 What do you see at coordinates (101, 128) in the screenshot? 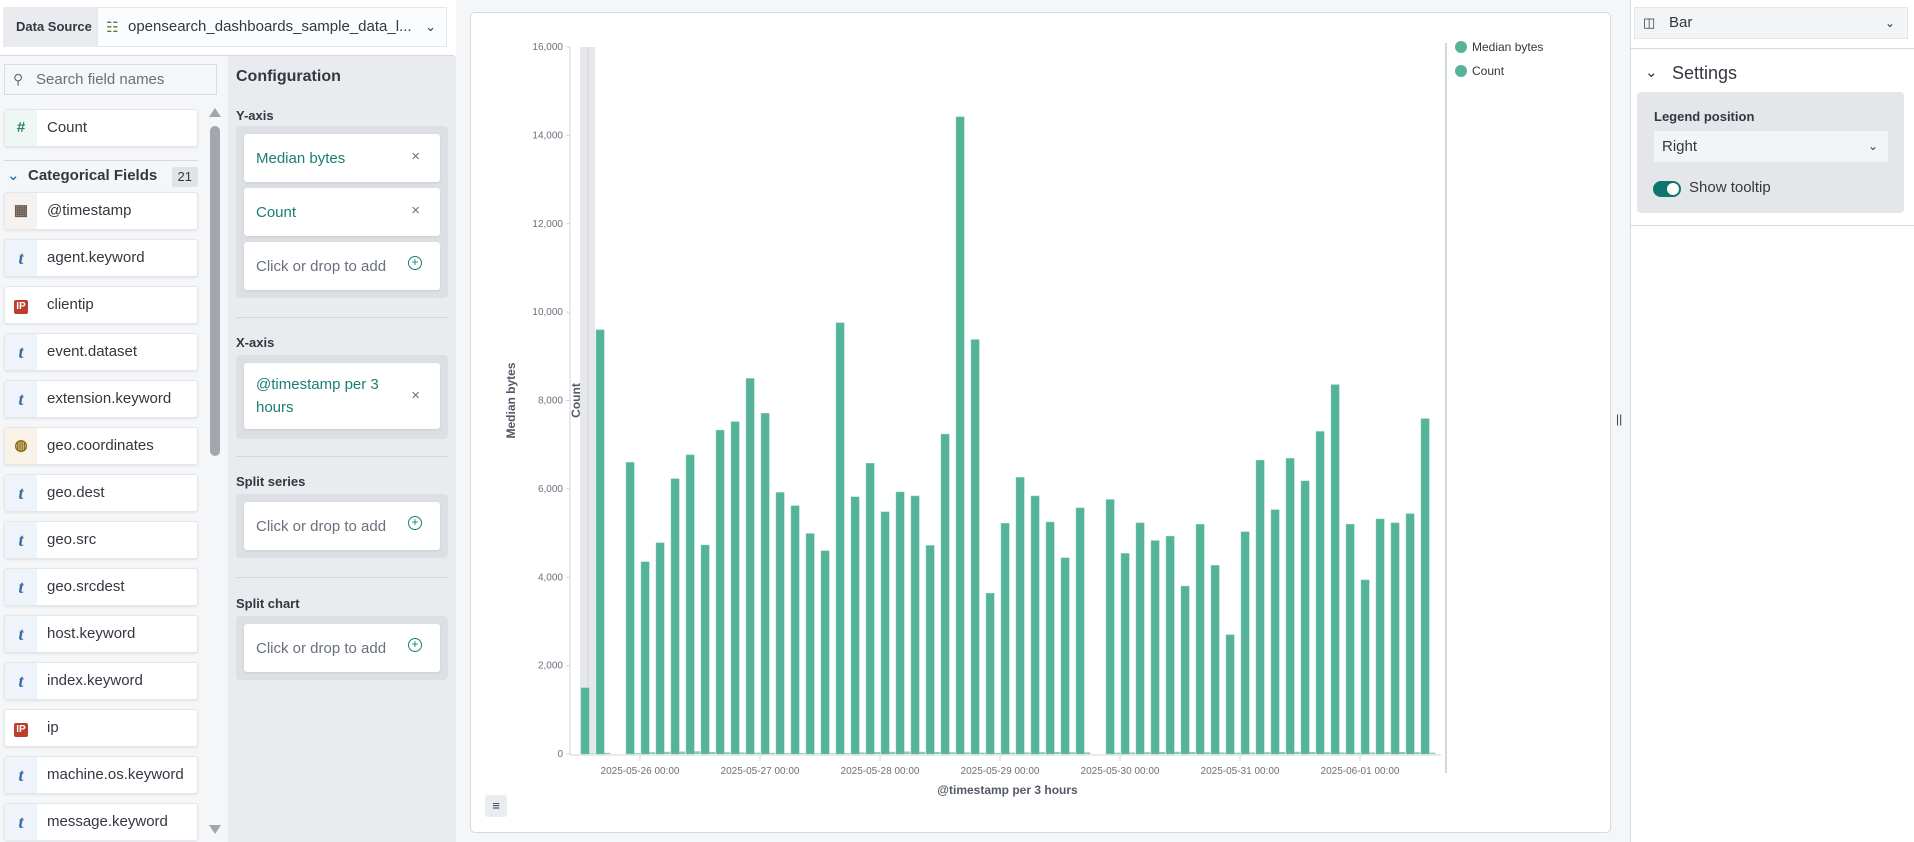
I see `field-count: # Count` at bounding box center [101, 128].